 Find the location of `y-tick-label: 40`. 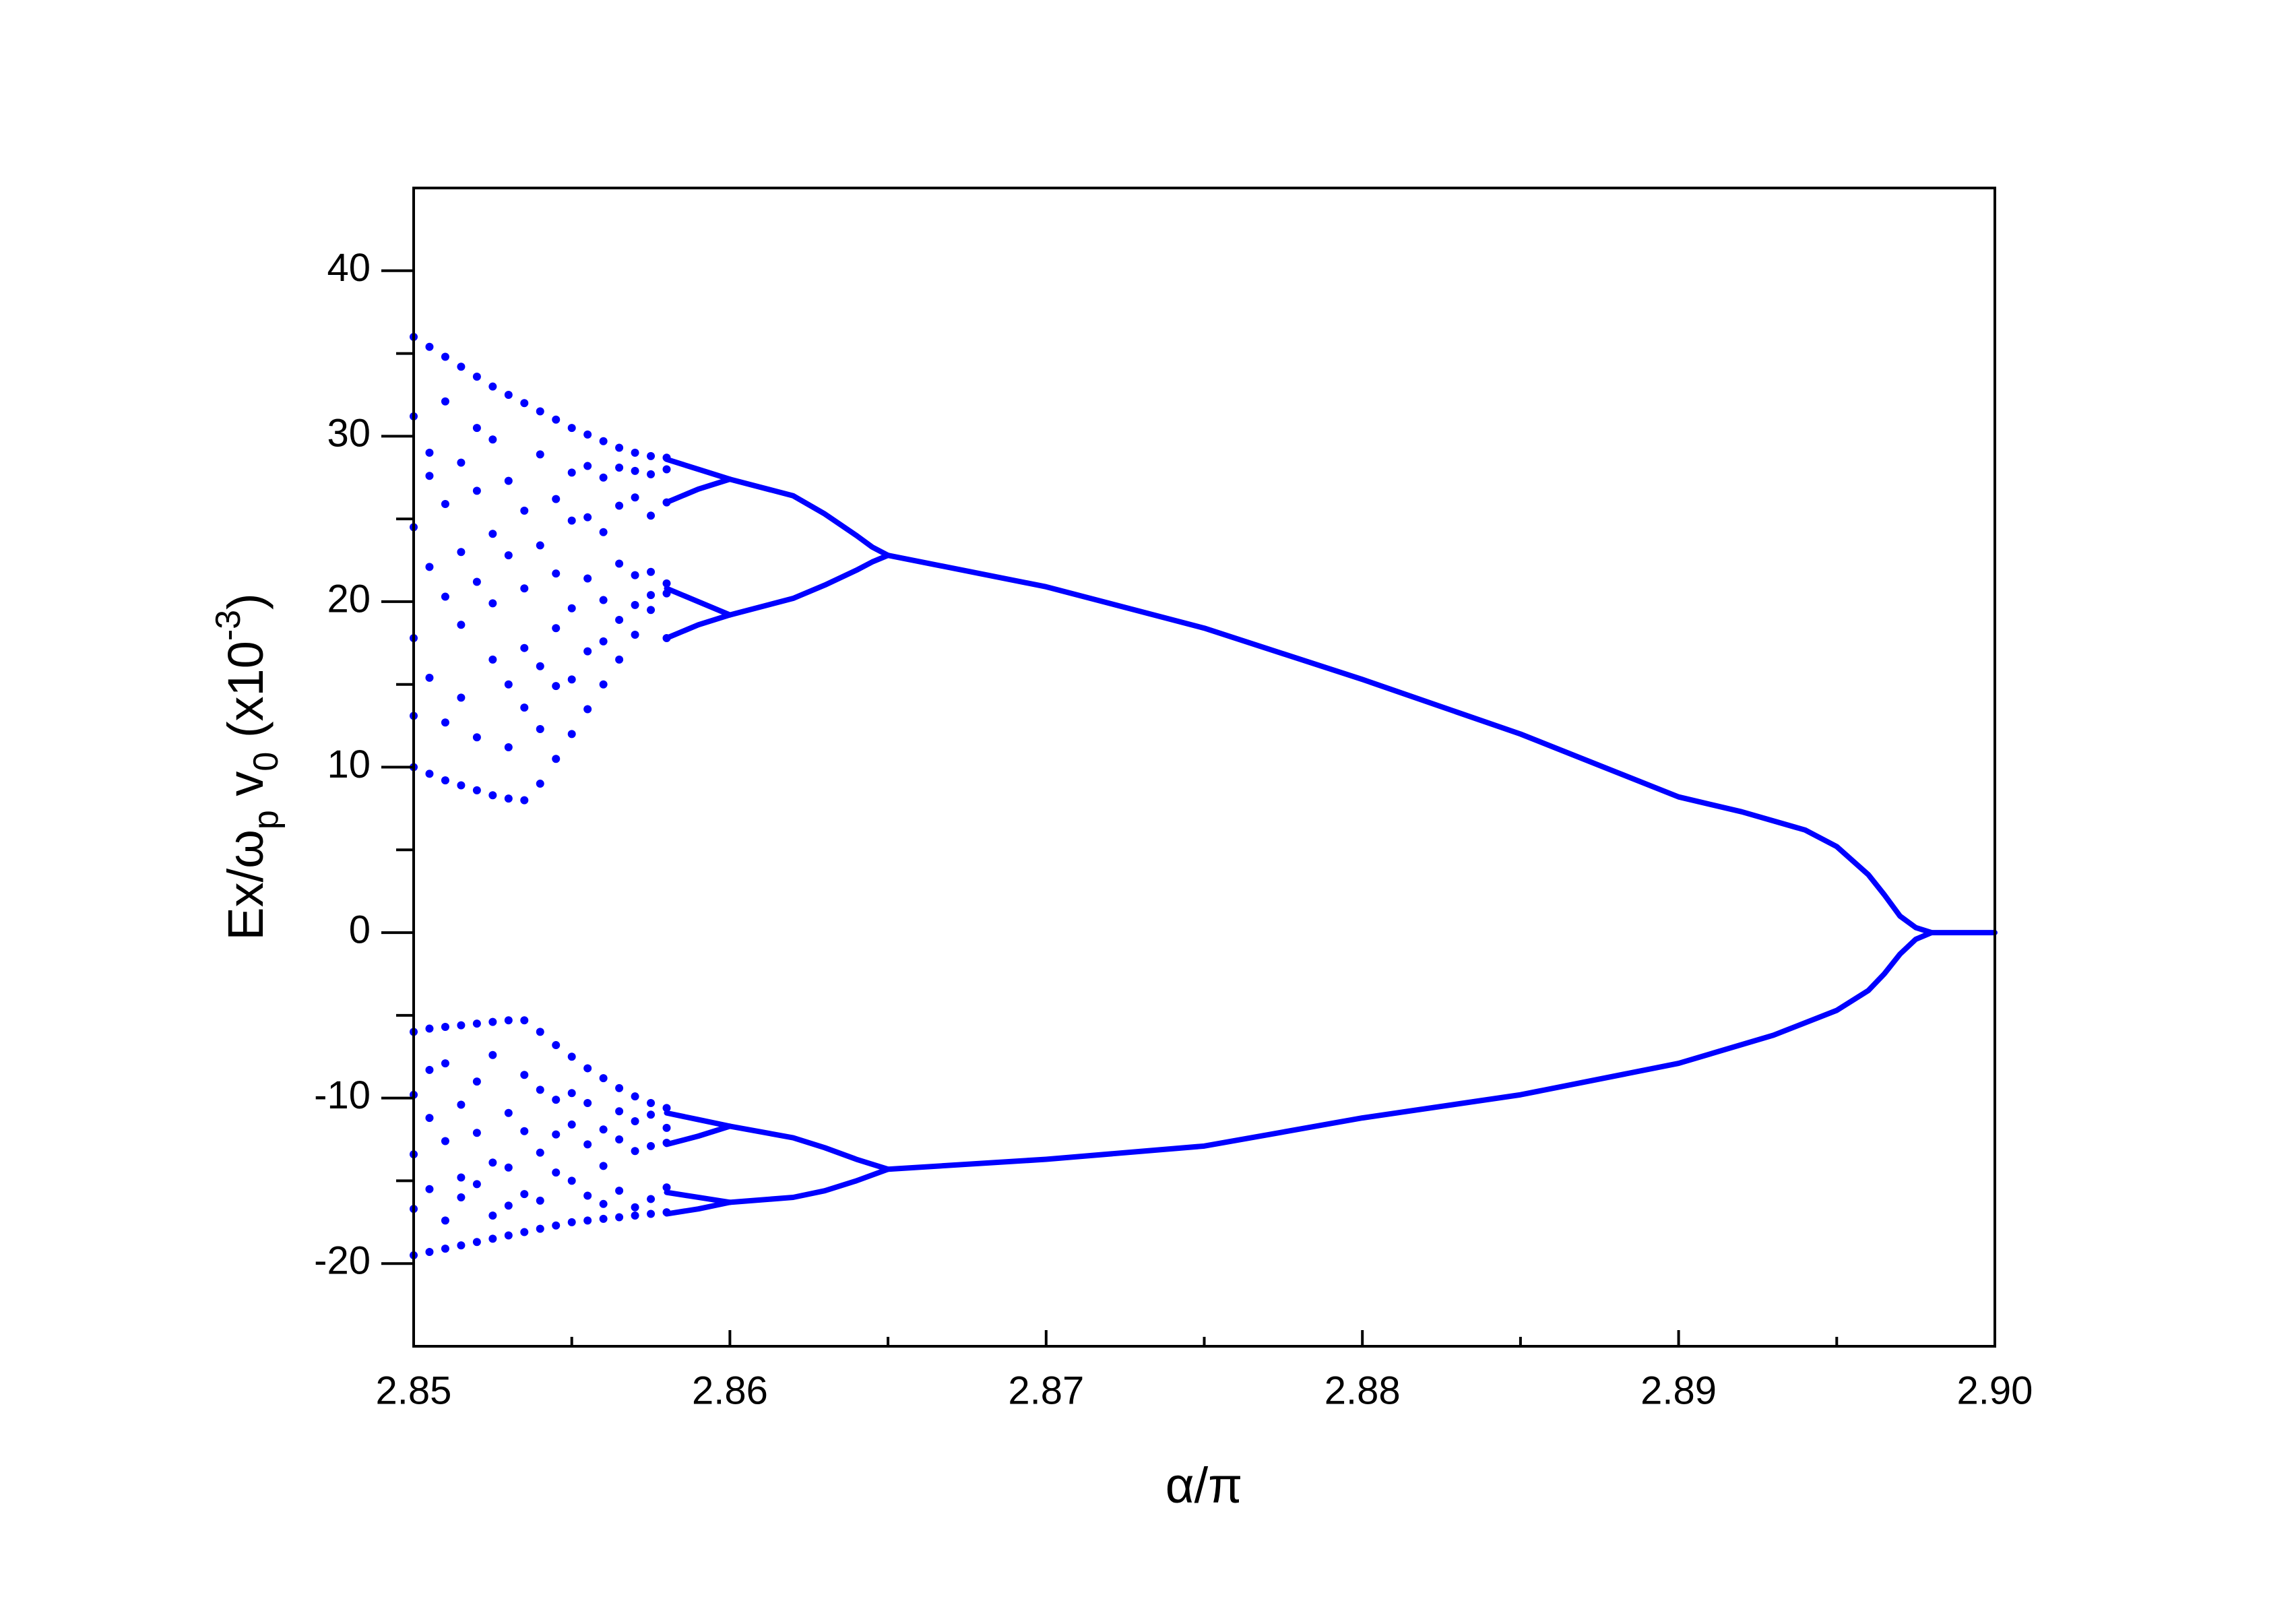

y-tick-label: 40 is located at coordinates (349, 268).